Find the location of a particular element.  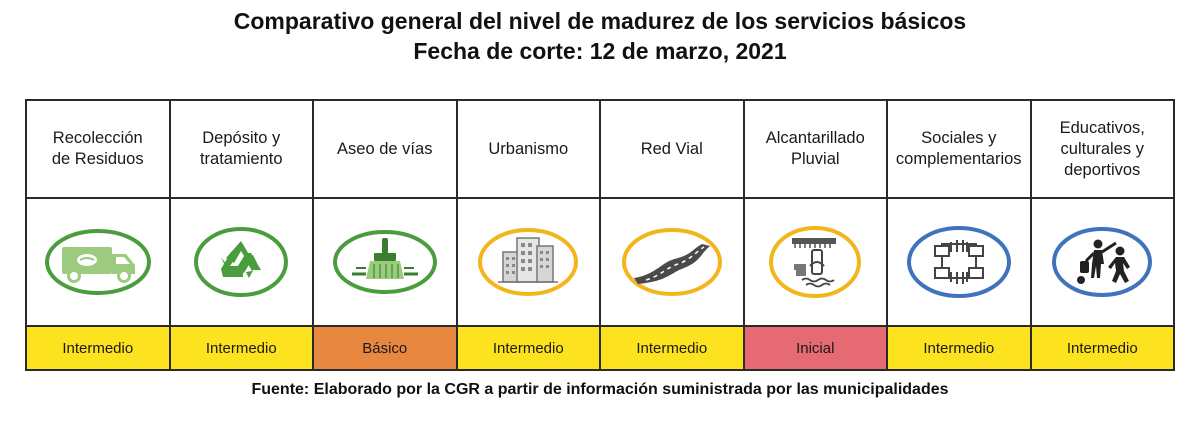

helping-hands-icon is located at coordinates (958, 262).